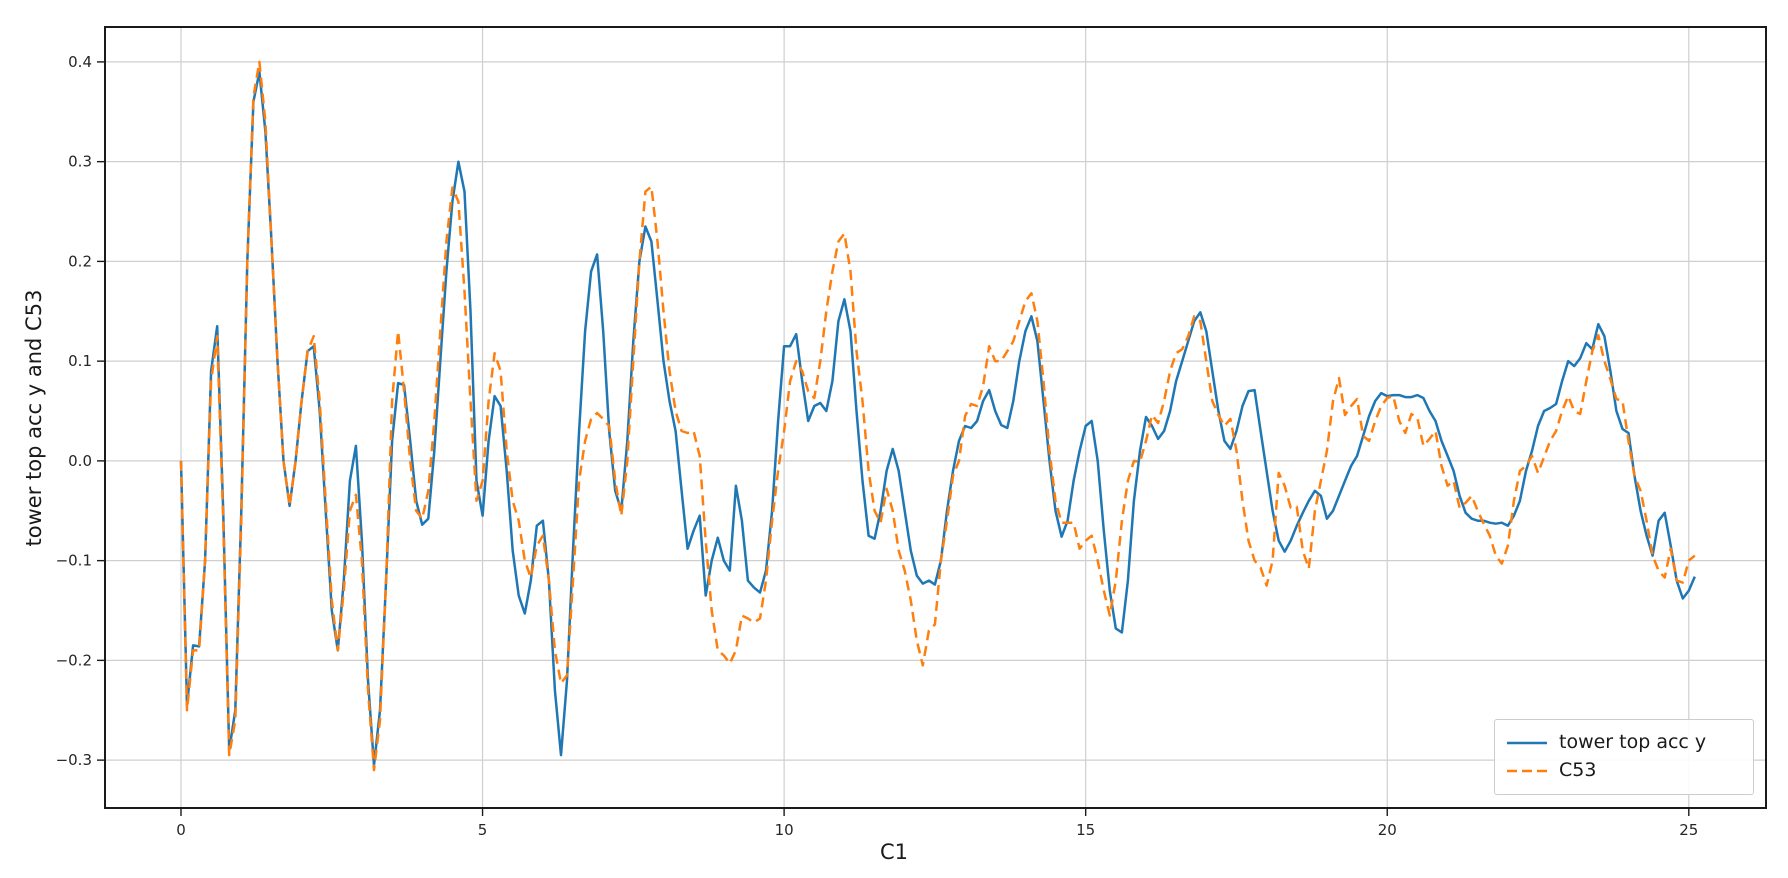 The image size is (1788, 878). I want to click on y-tick-label: 0.3, so click(80, 162).